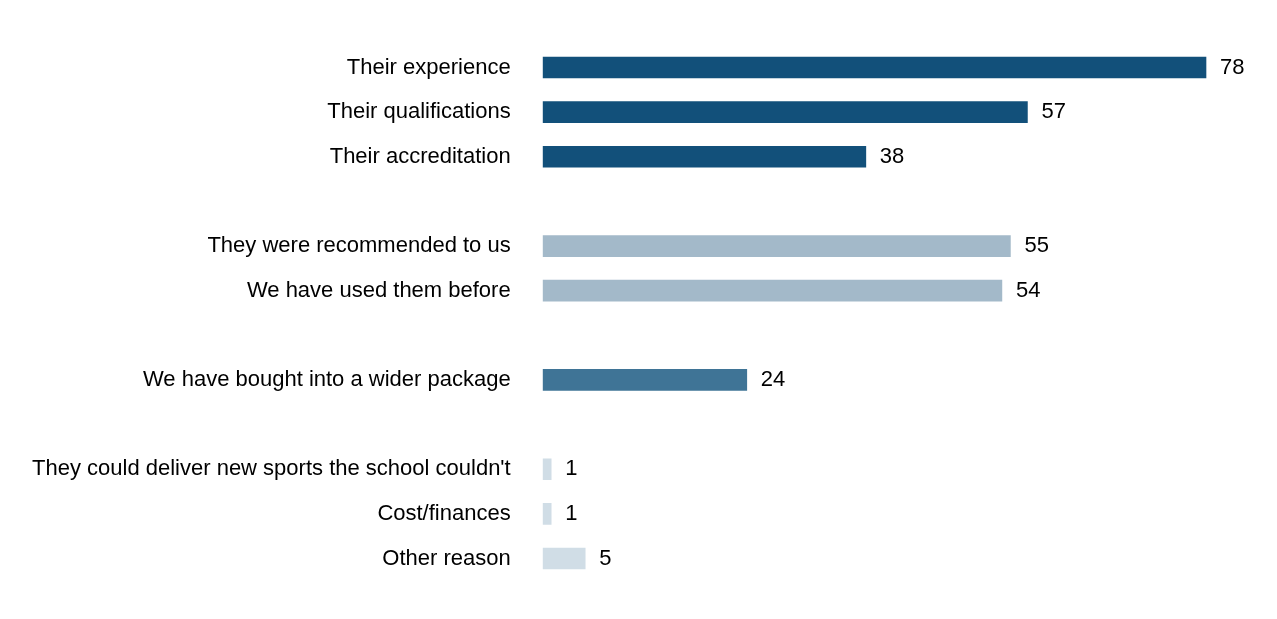  What do you see at coordinates (1028, 289) in the screenshot?
I see `data-label: 54` at bounding box center [1028, 289].